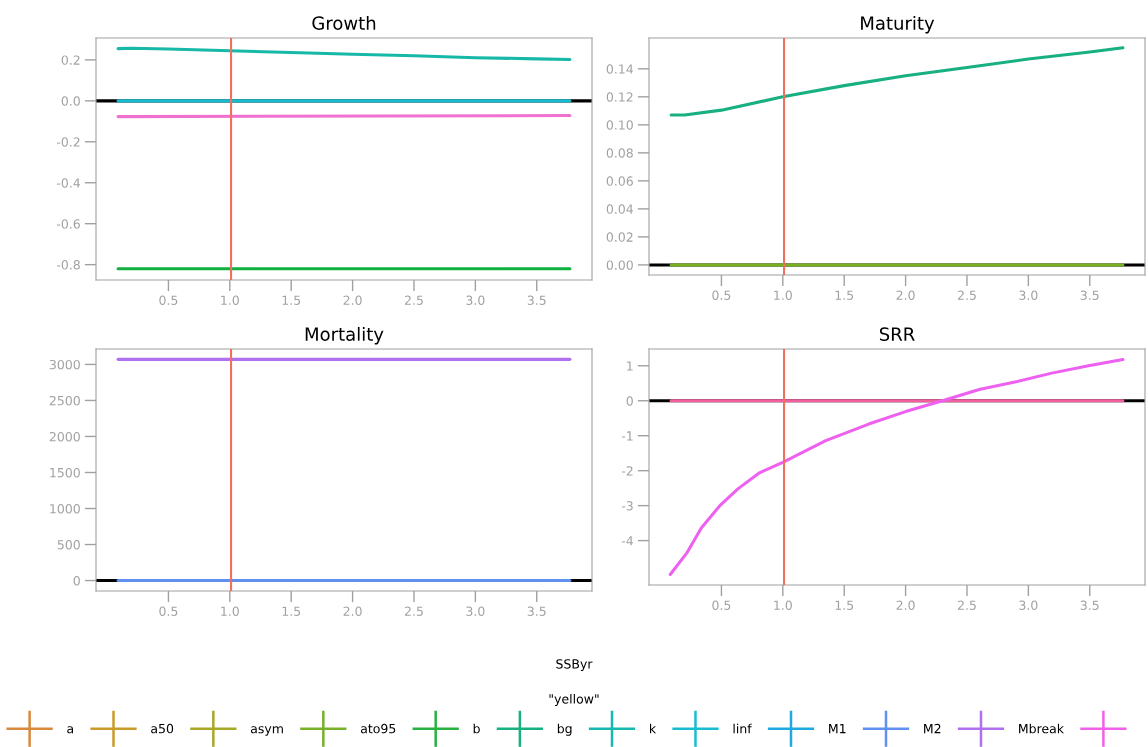  I want to click on y-tick-label: 0.02, so click(619, 237).